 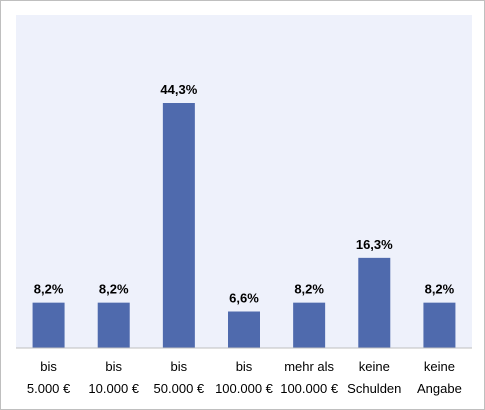 What do you see at coordinates (49, 388) in the screenshot?
I see `category-label-0-line-1: 5.000 €` at bounding box center [49, 388].